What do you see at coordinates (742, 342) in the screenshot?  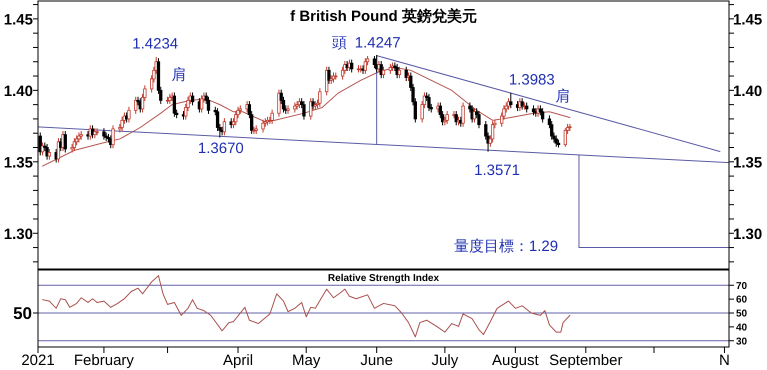 I see `y2-tick-label: 30` at bounding box center [742, 342].